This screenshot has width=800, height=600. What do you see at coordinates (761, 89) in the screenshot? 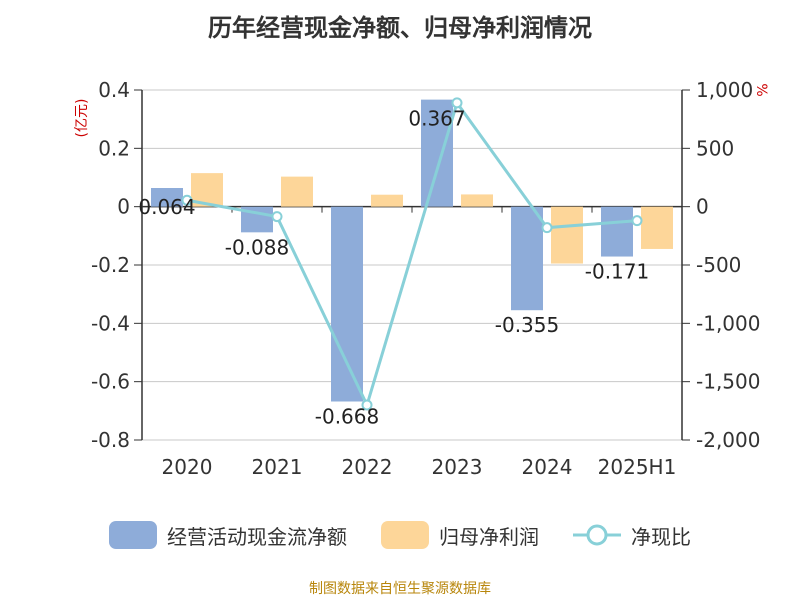
I see `right-axis-unit: %` at bounding box center [761, 89].